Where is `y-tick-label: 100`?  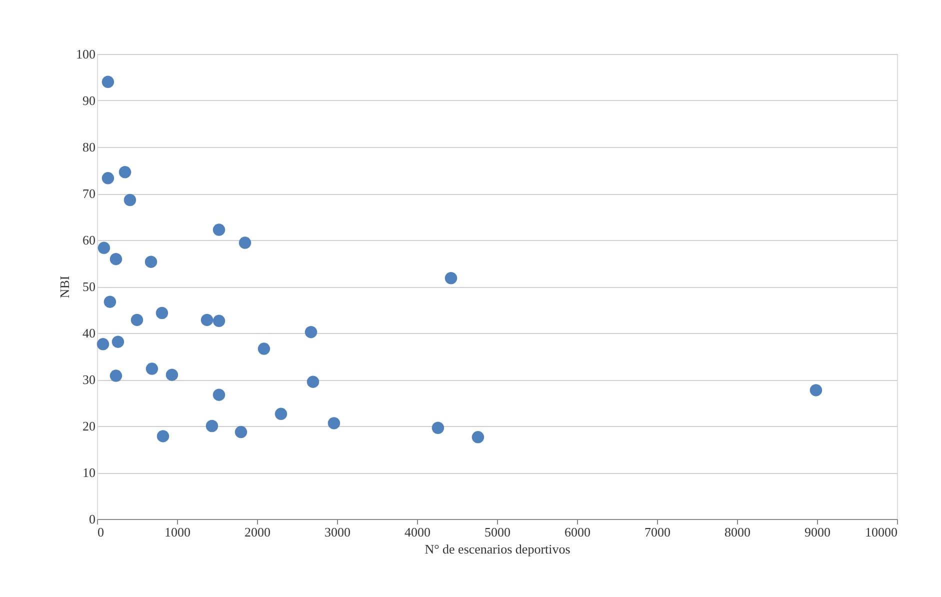 y-tick-label: 100 is located at coordinates (86, 54).